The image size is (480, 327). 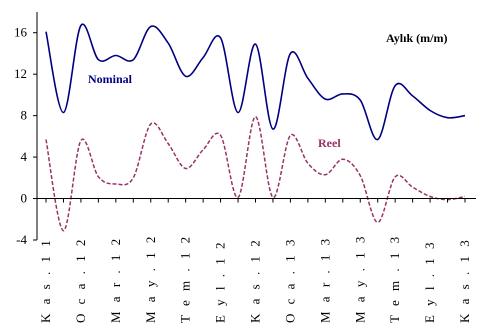 What do you see at coordinates (110, 79) in the screenshot?
I see `series-label-nominal: Nominal` at bounding box center [110, 79].